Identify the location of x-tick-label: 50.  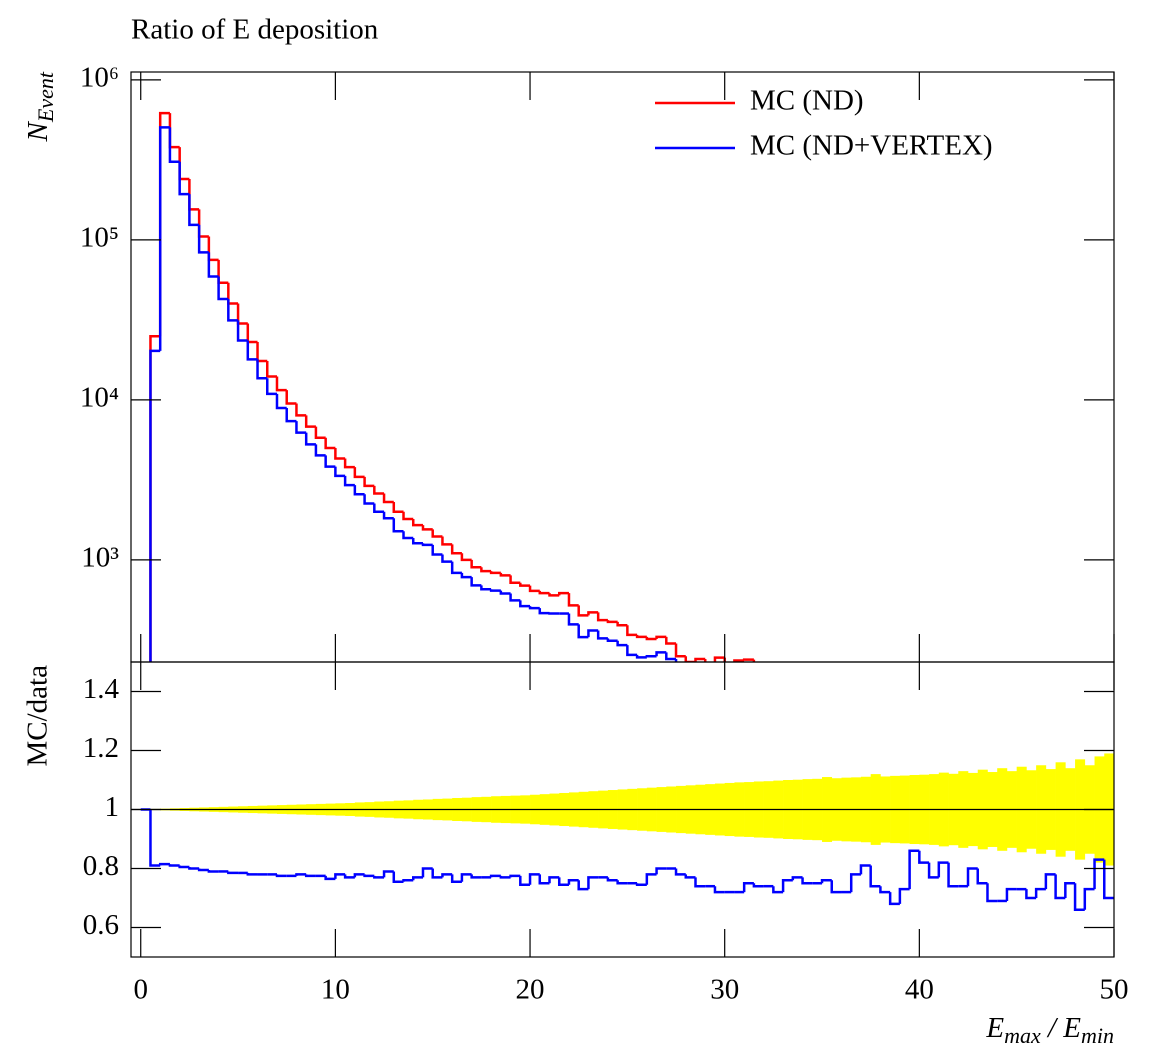
(1114, 990).